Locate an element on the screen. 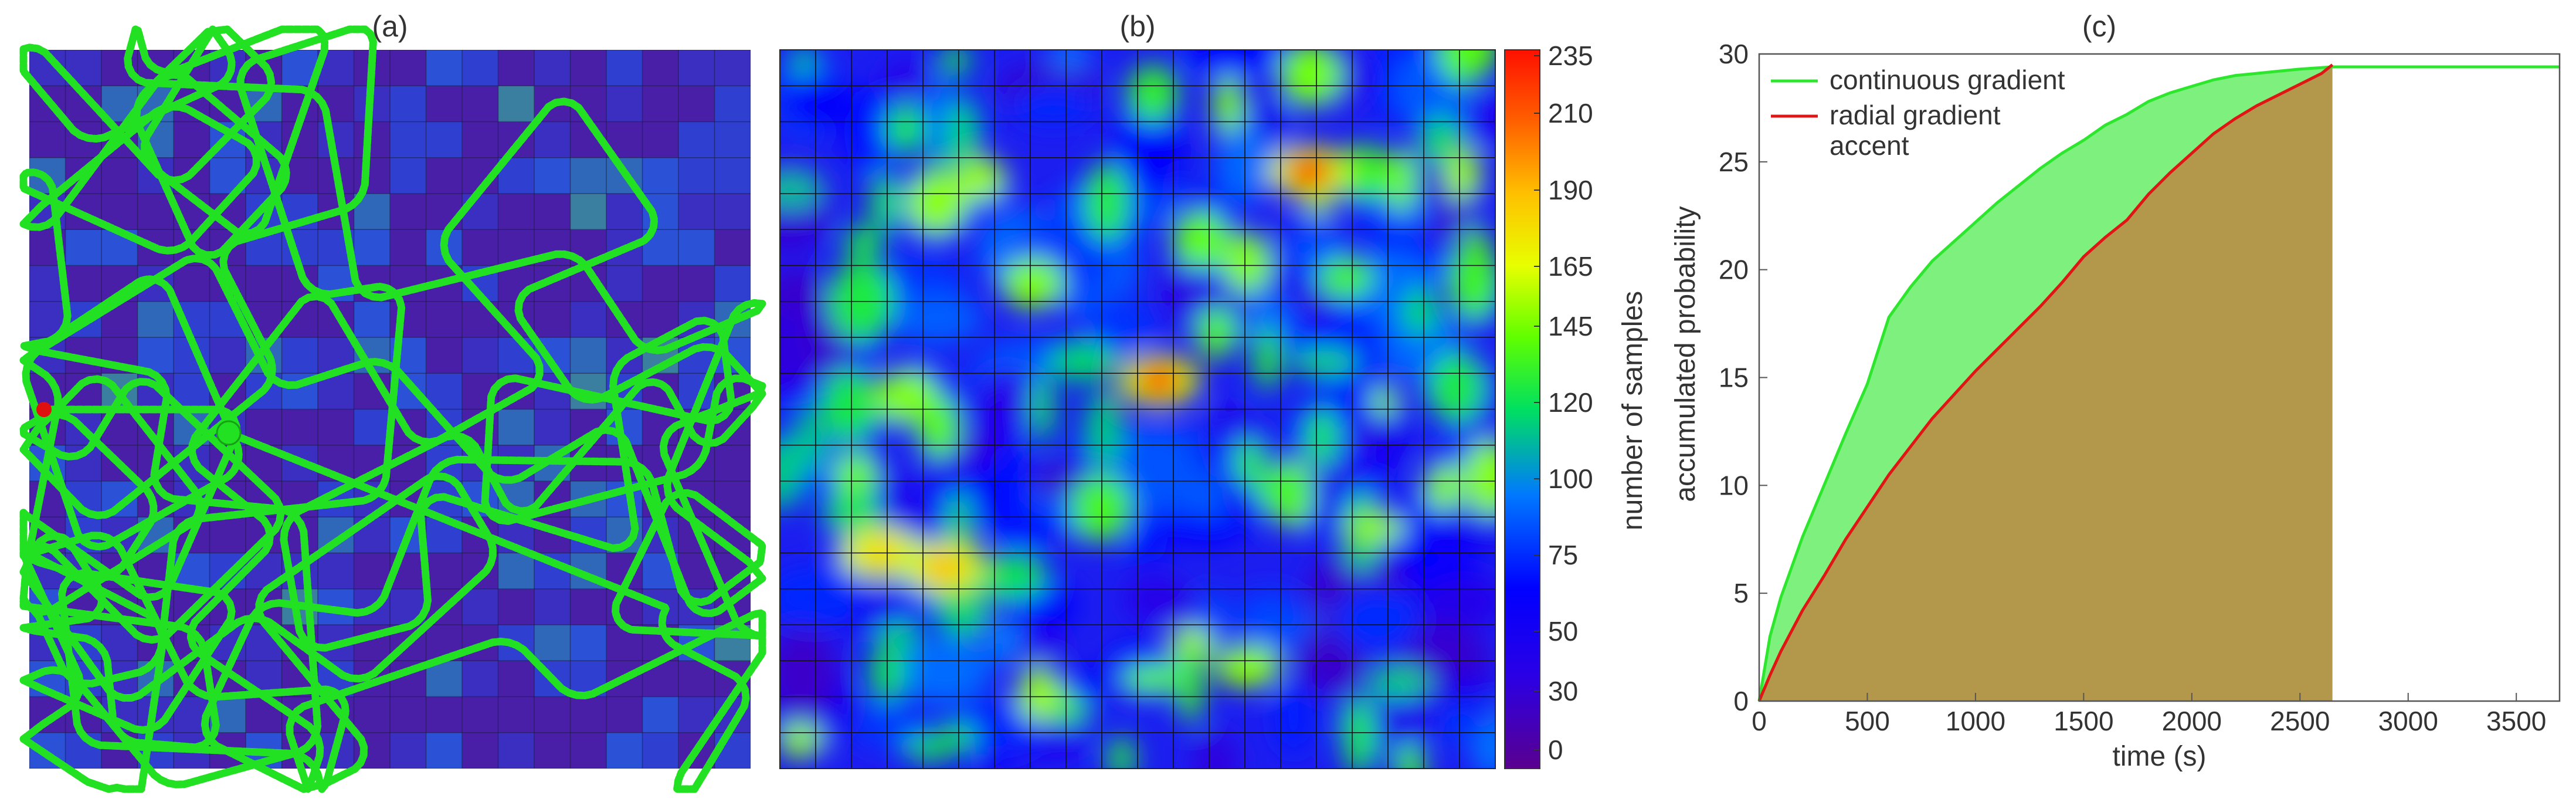 The width and height of the screenshot is (2576, 802). colorbar-ticks: 235 210 190 165 145 120 100 75 50 30 0 is located at coordinates (1563, 402).